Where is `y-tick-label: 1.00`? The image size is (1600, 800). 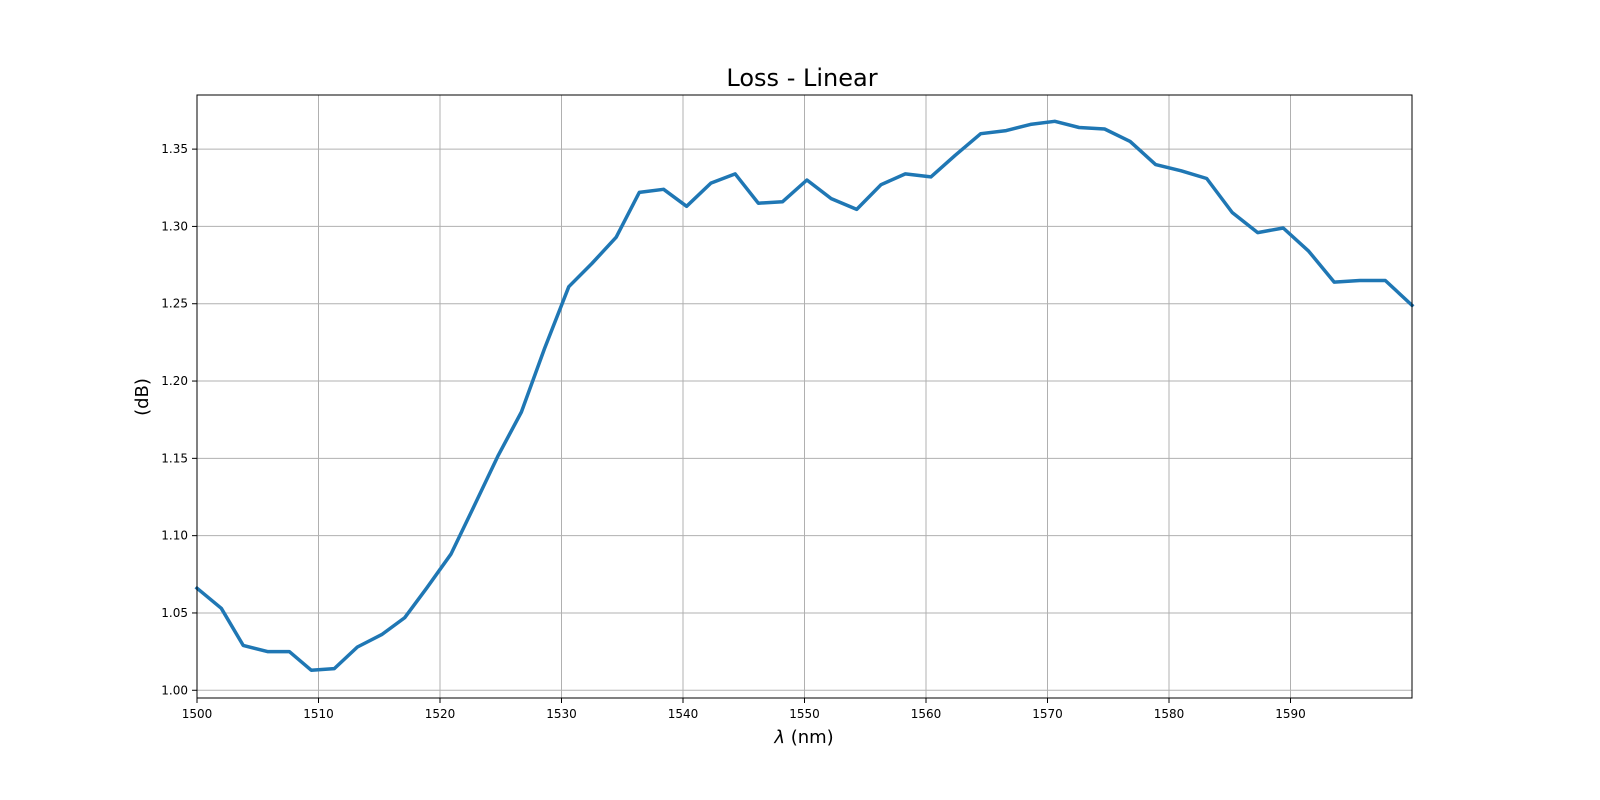 y-tick-label: 1.00 is located at coordinates (174, 690).